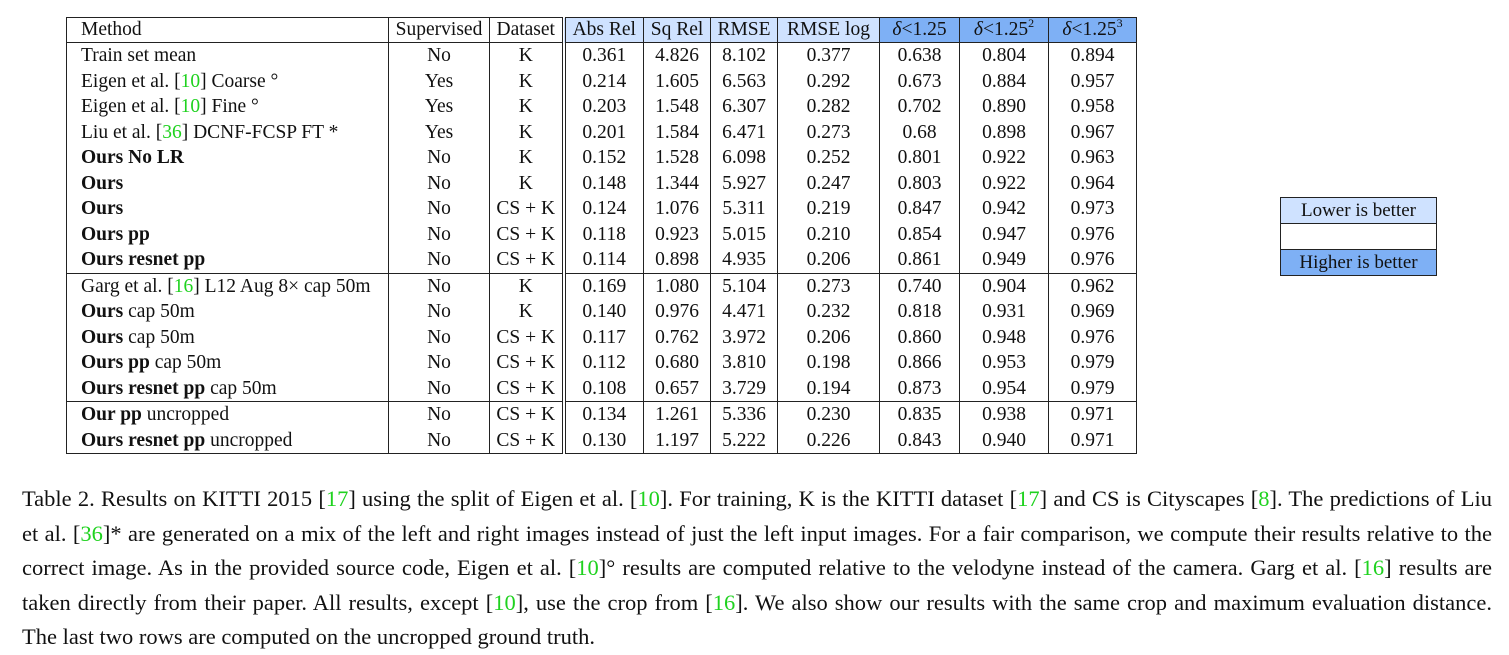  What do you see at coordinates (919, 30) in the screenshot?
I see `header-delta1: δ<1.25` at bounding box center [919, 30].